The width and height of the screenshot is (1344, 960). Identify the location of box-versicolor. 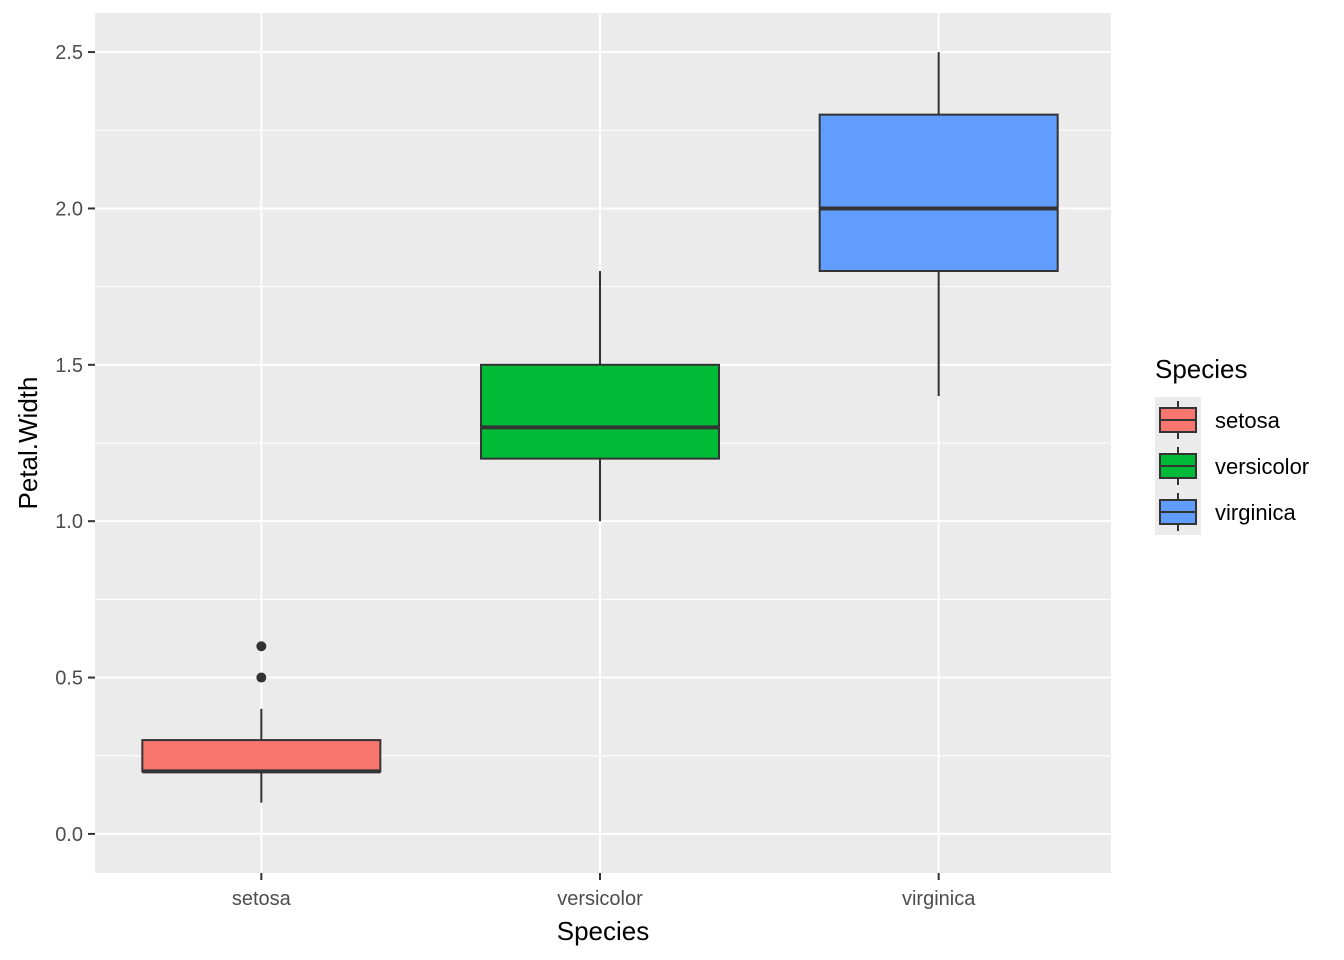
(600, 396).